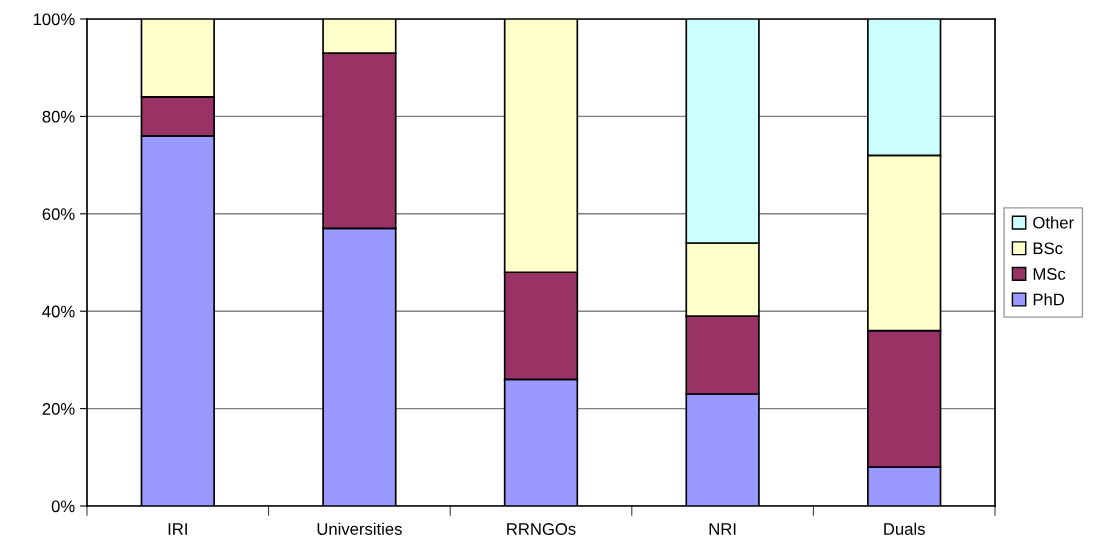 This screenshot has height=557, width=1102. Describe the element at coordinates (1049, 274) in the screenshot. I see `legend-label: MSc` at that location.